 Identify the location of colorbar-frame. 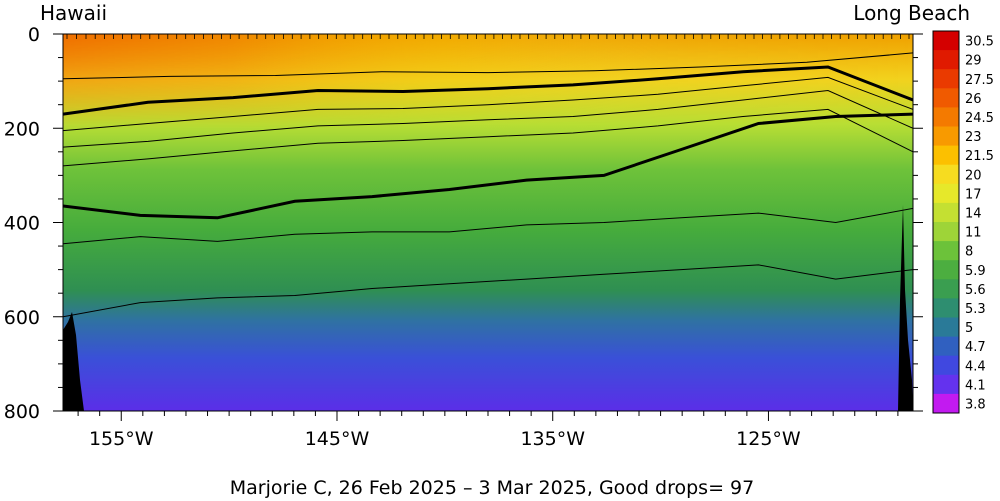
(946, 222).